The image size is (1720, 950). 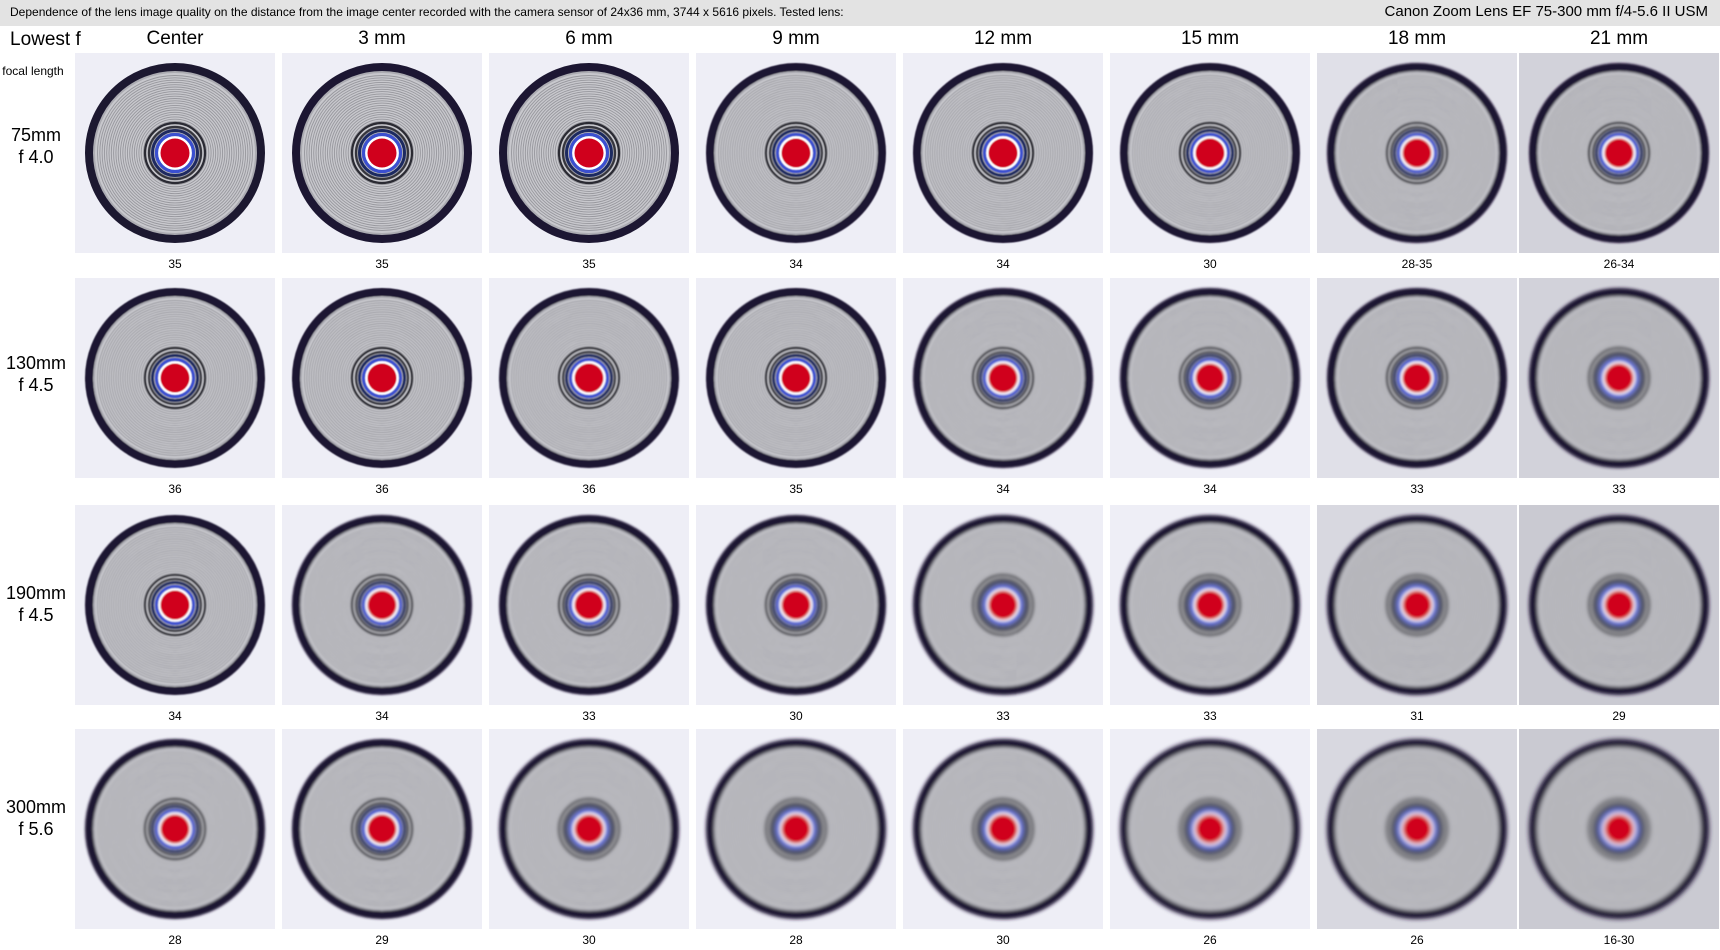 I want to click on quality-value: 35, so click(x=382, y=264).